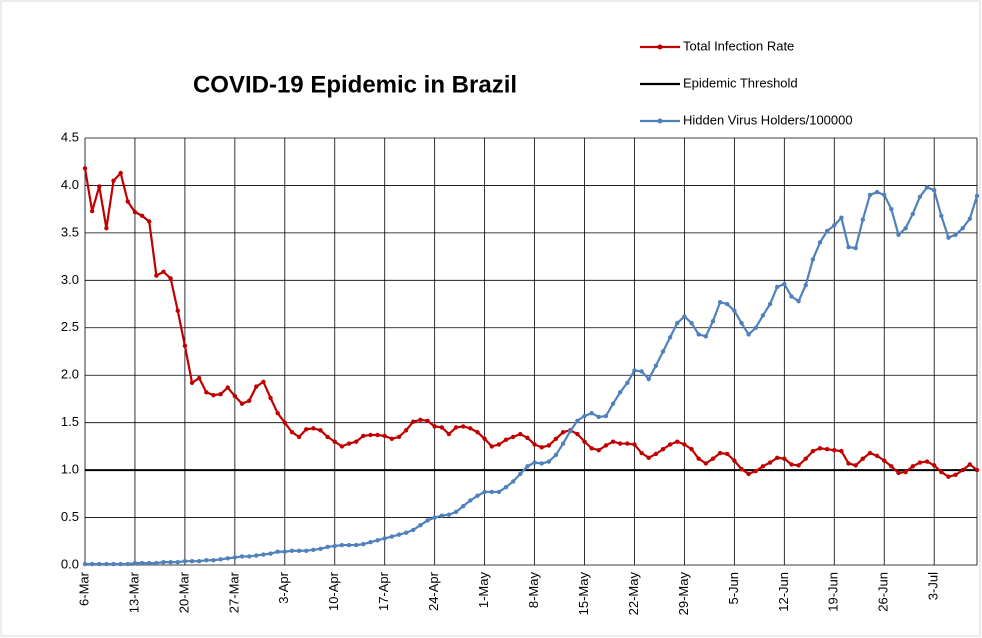  Describe the element at coordinates (183, 592) in the screenshot. I see `x-tick-label: 20-Mar` at that location.